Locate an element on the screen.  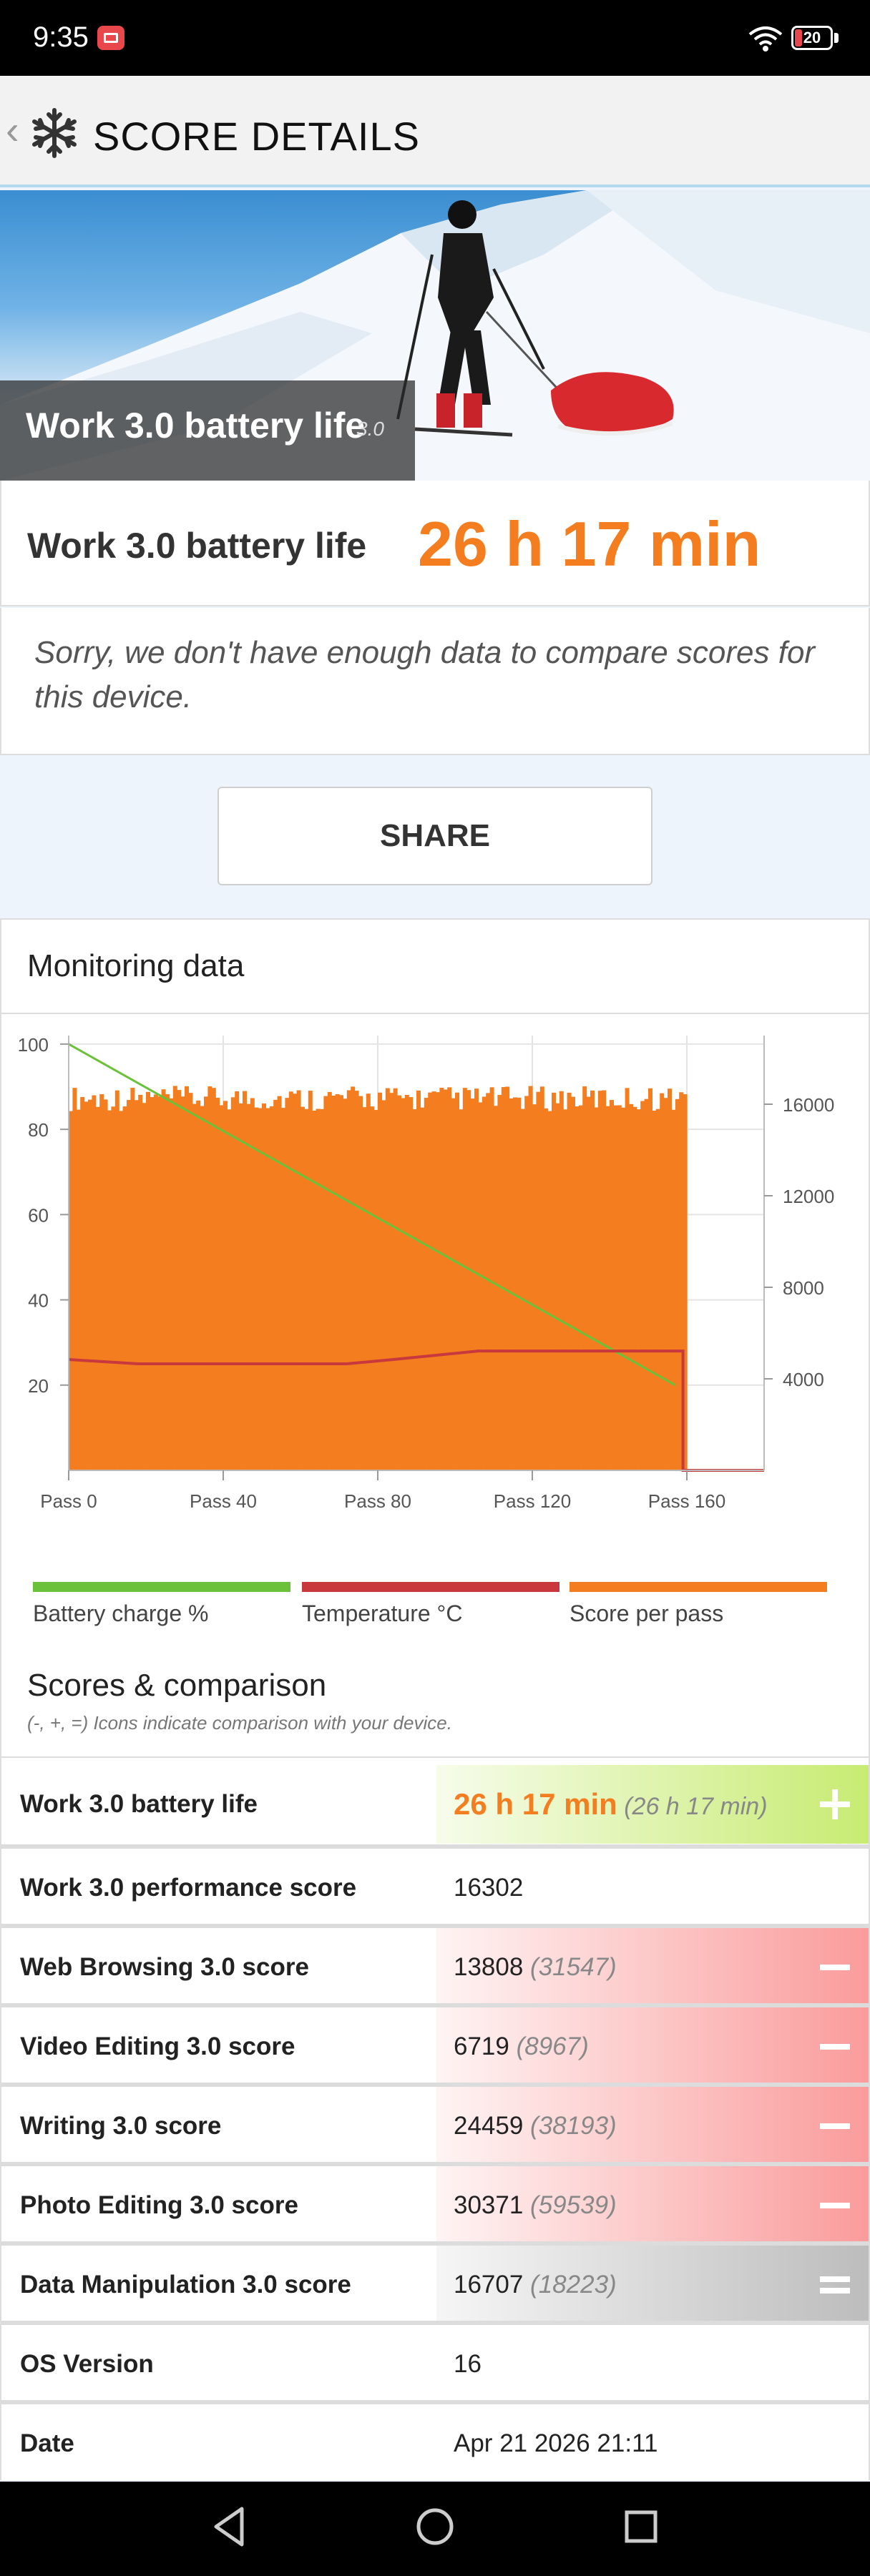
legend-score-label: Score per pass is located at coordinates (647, 1613).